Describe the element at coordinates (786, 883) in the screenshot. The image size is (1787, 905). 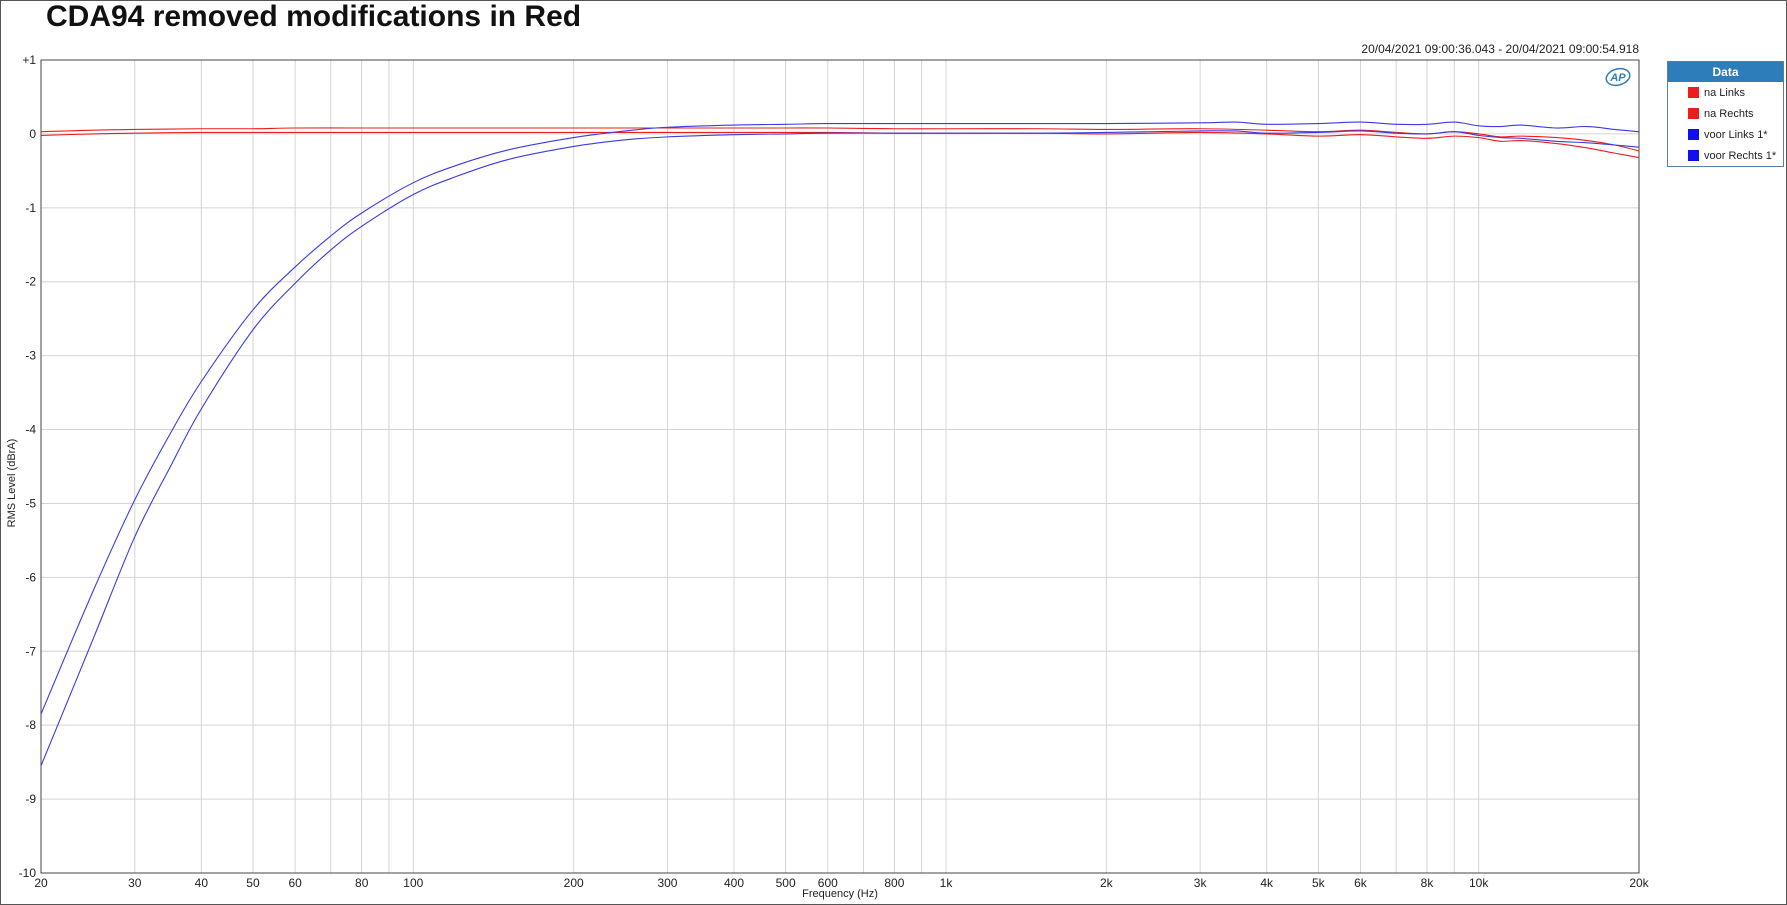
I see `x-tick-label: 500` at that location.